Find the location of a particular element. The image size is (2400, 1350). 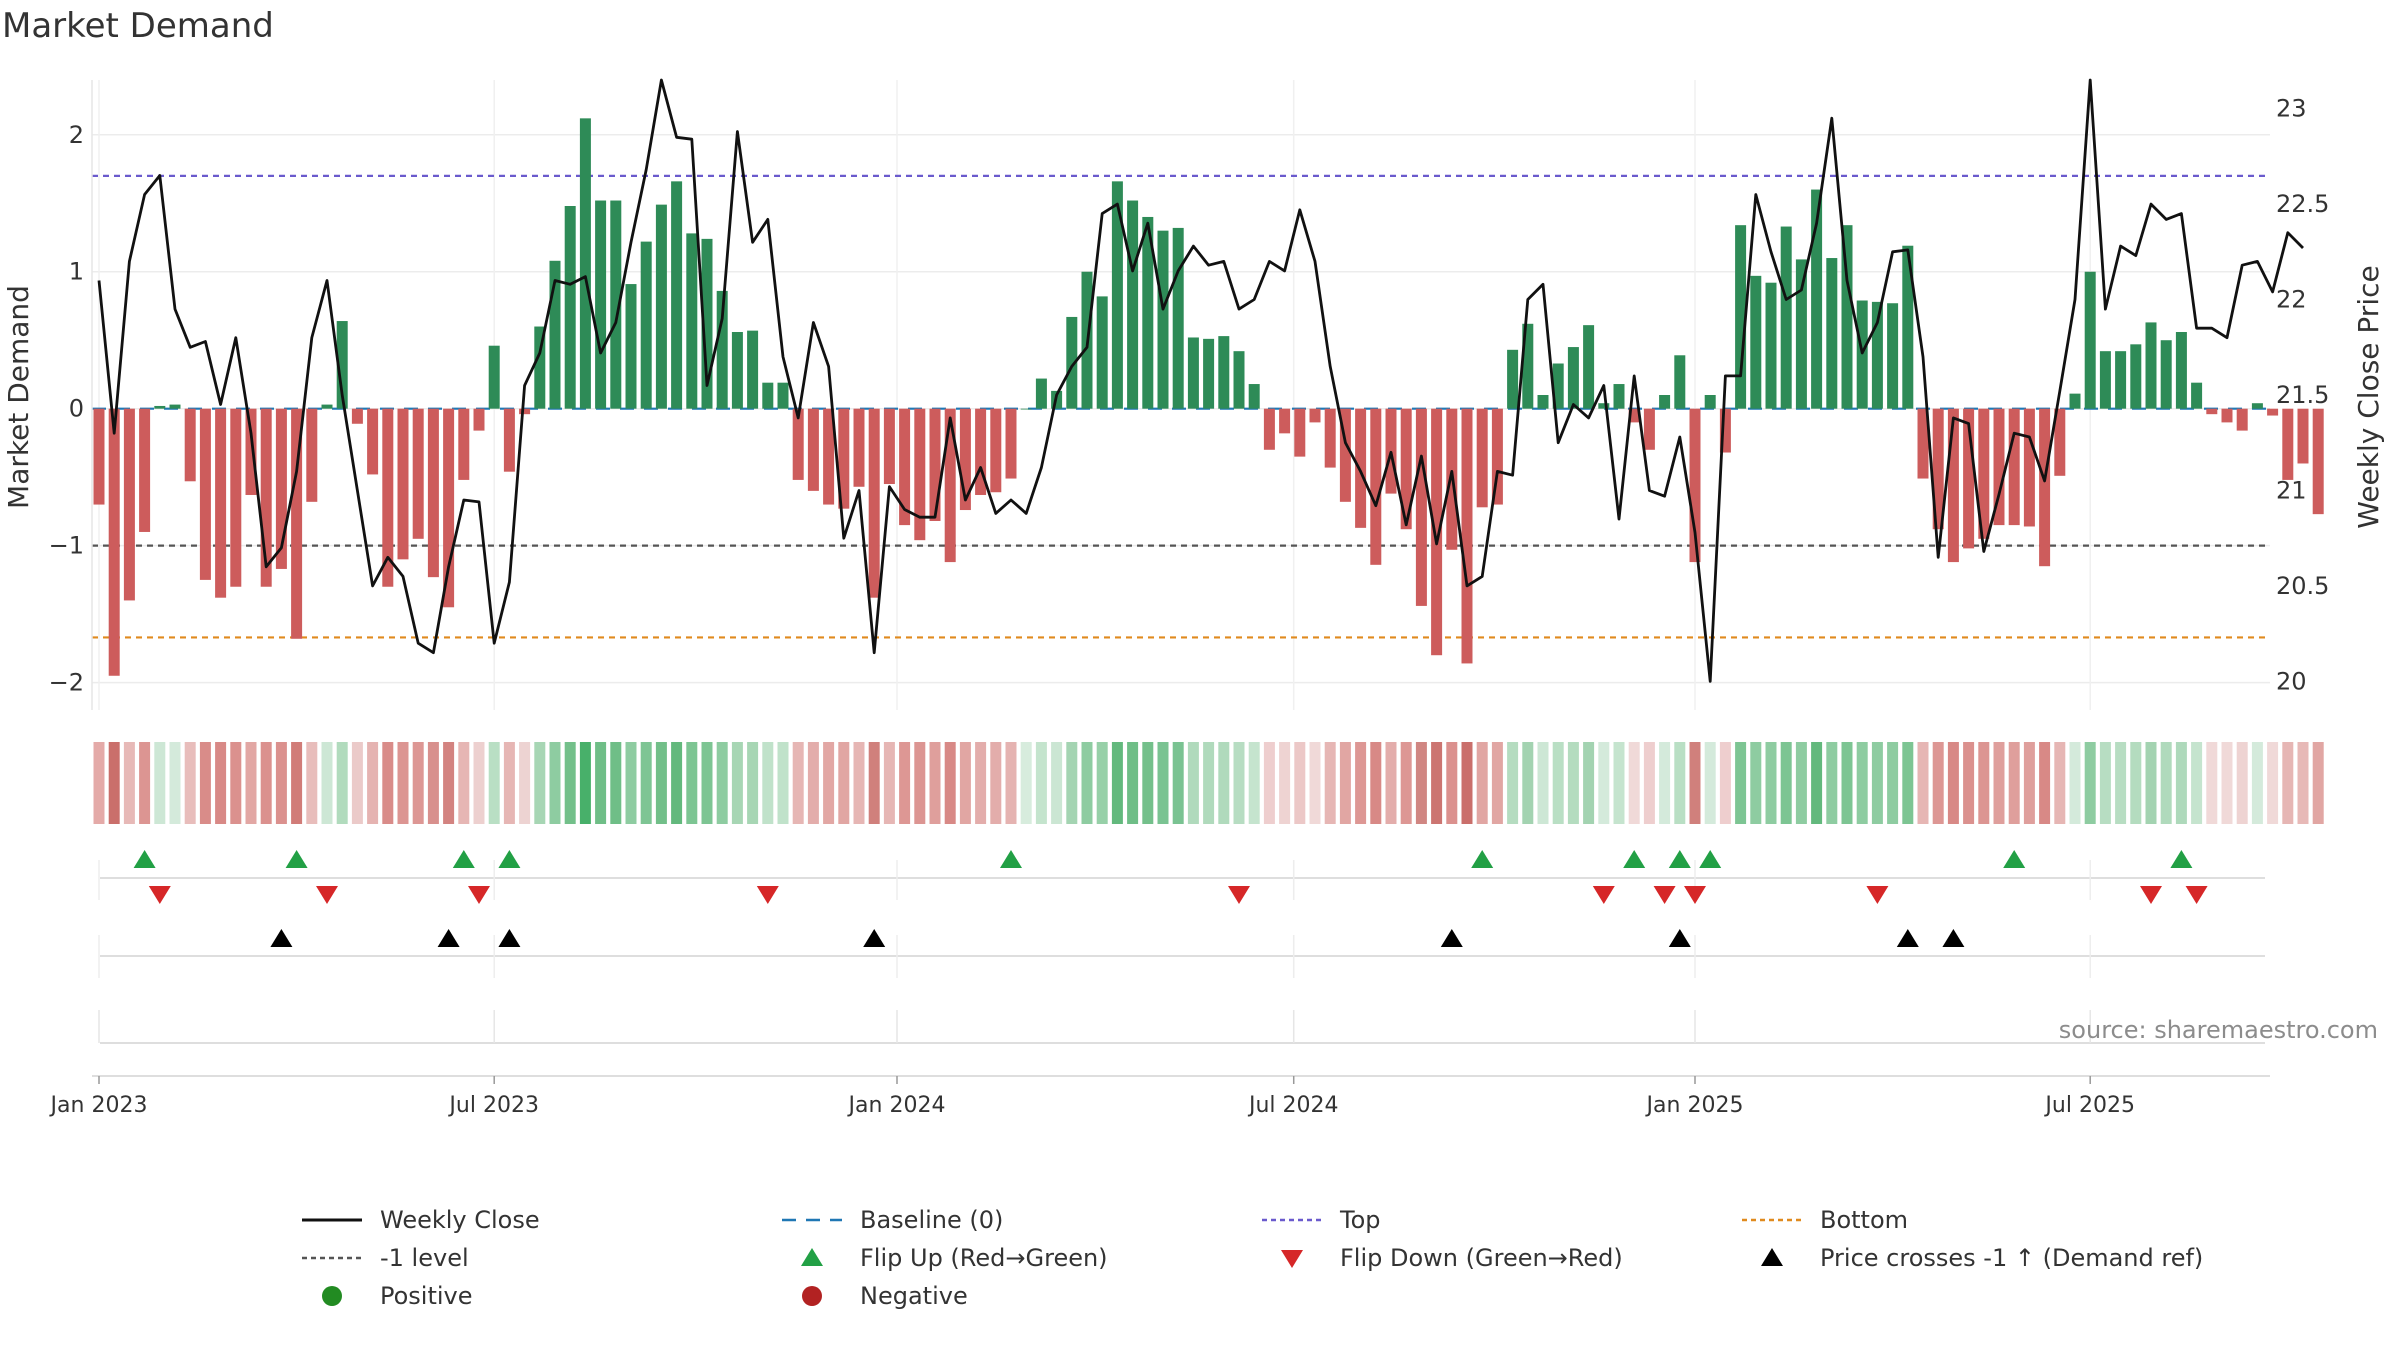

x-tick-label: Jul 2025 is located at coordinates (2089, 1105).